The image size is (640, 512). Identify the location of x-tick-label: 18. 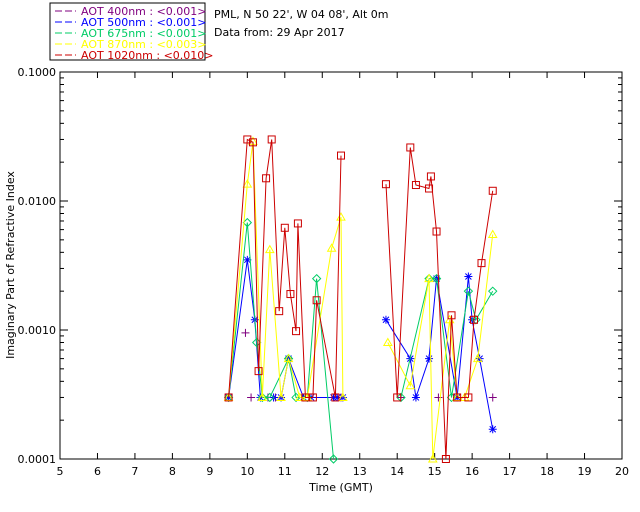
(547, 471).